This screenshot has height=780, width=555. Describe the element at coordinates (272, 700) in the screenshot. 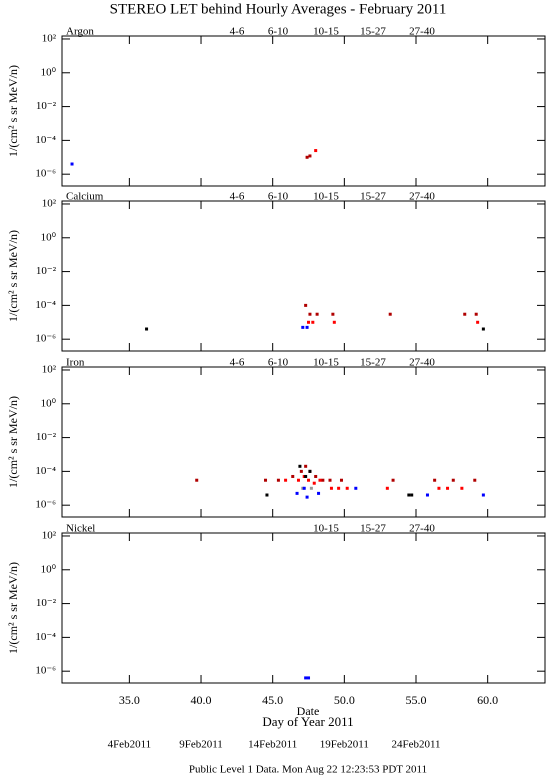

I see `x-tick-label: 45.0` at that location.